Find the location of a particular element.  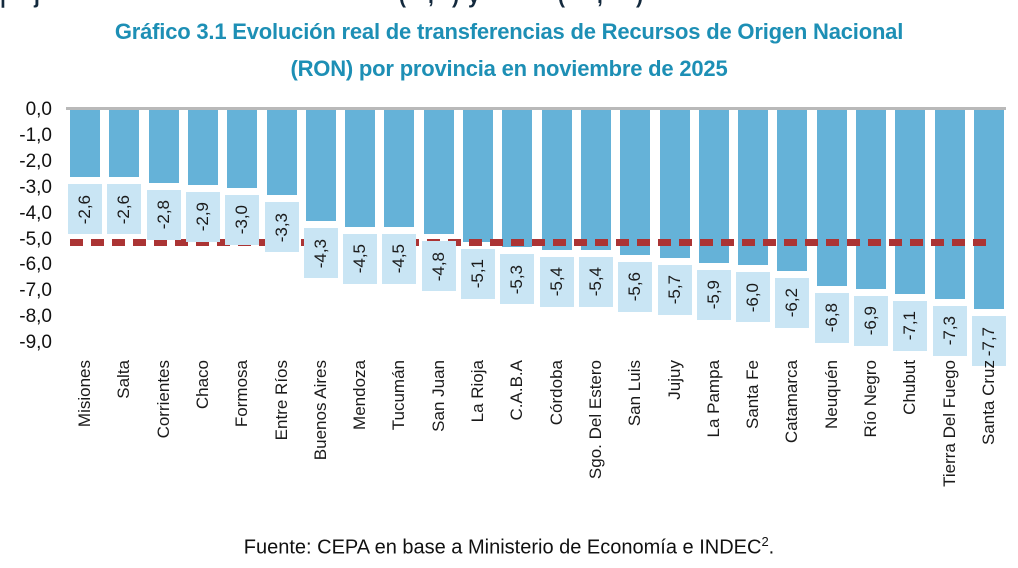

bar-value-label: -5,1 is located at coordinates (478, 274).